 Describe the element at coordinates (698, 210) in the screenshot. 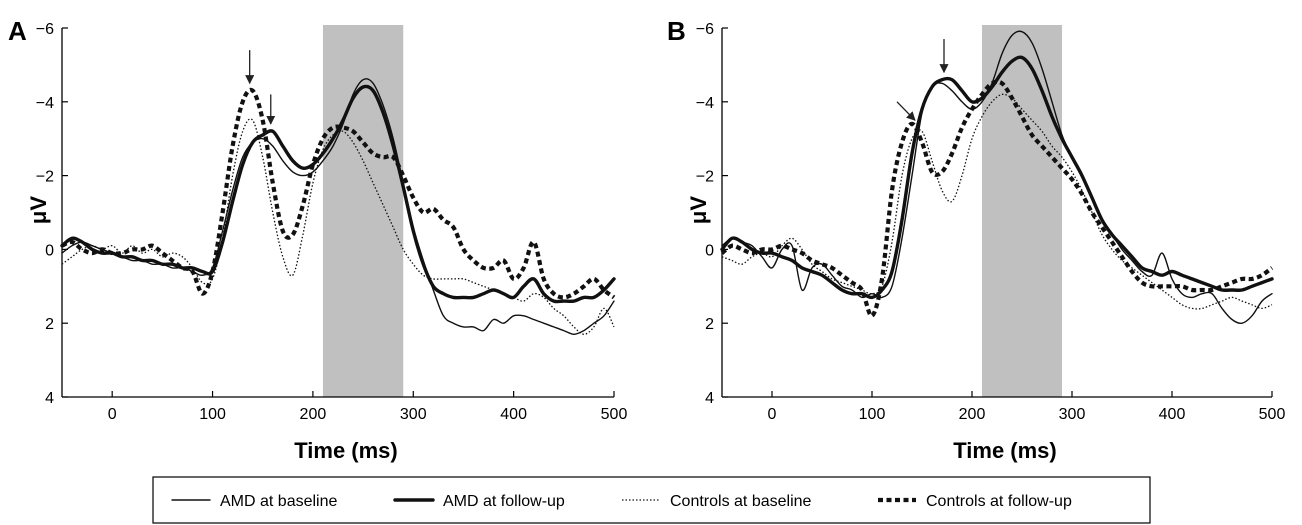

I see `y-axis-title-b: μV` at that location.